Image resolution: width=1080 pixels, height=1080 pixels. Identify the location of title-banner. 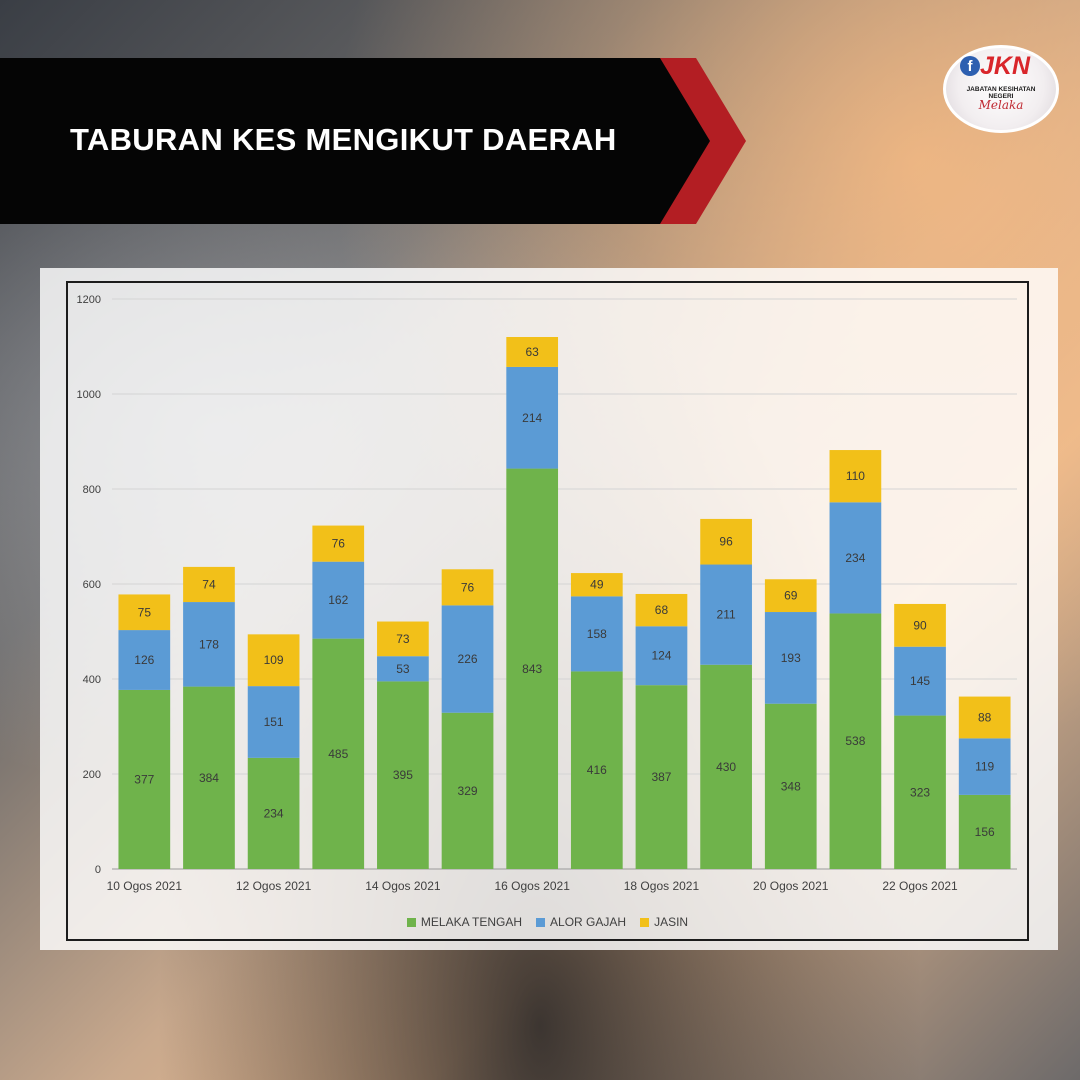
(330, 141).